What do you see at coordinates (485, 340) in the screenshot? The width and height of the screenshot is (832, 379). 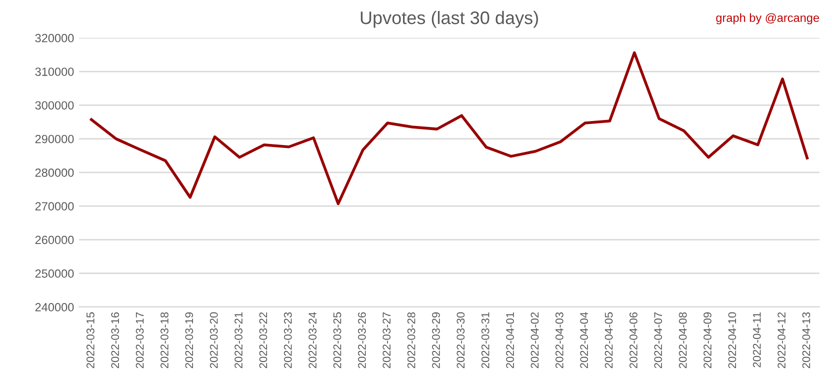 I see `x-tick-label: 2022-03-31` at bounding box center [485, 340].